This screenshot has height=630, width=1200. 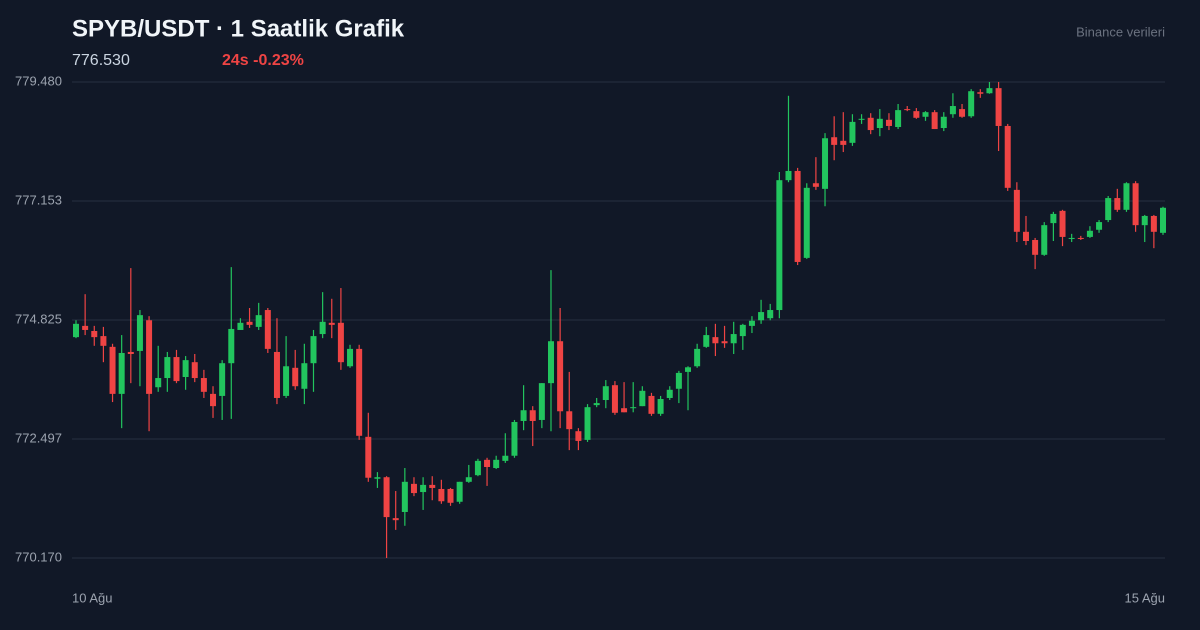 What do you see at coordinates (38, 199) in the screenshot?
I see `y-tick-label: 777.153` at bounding box center [38, 199].